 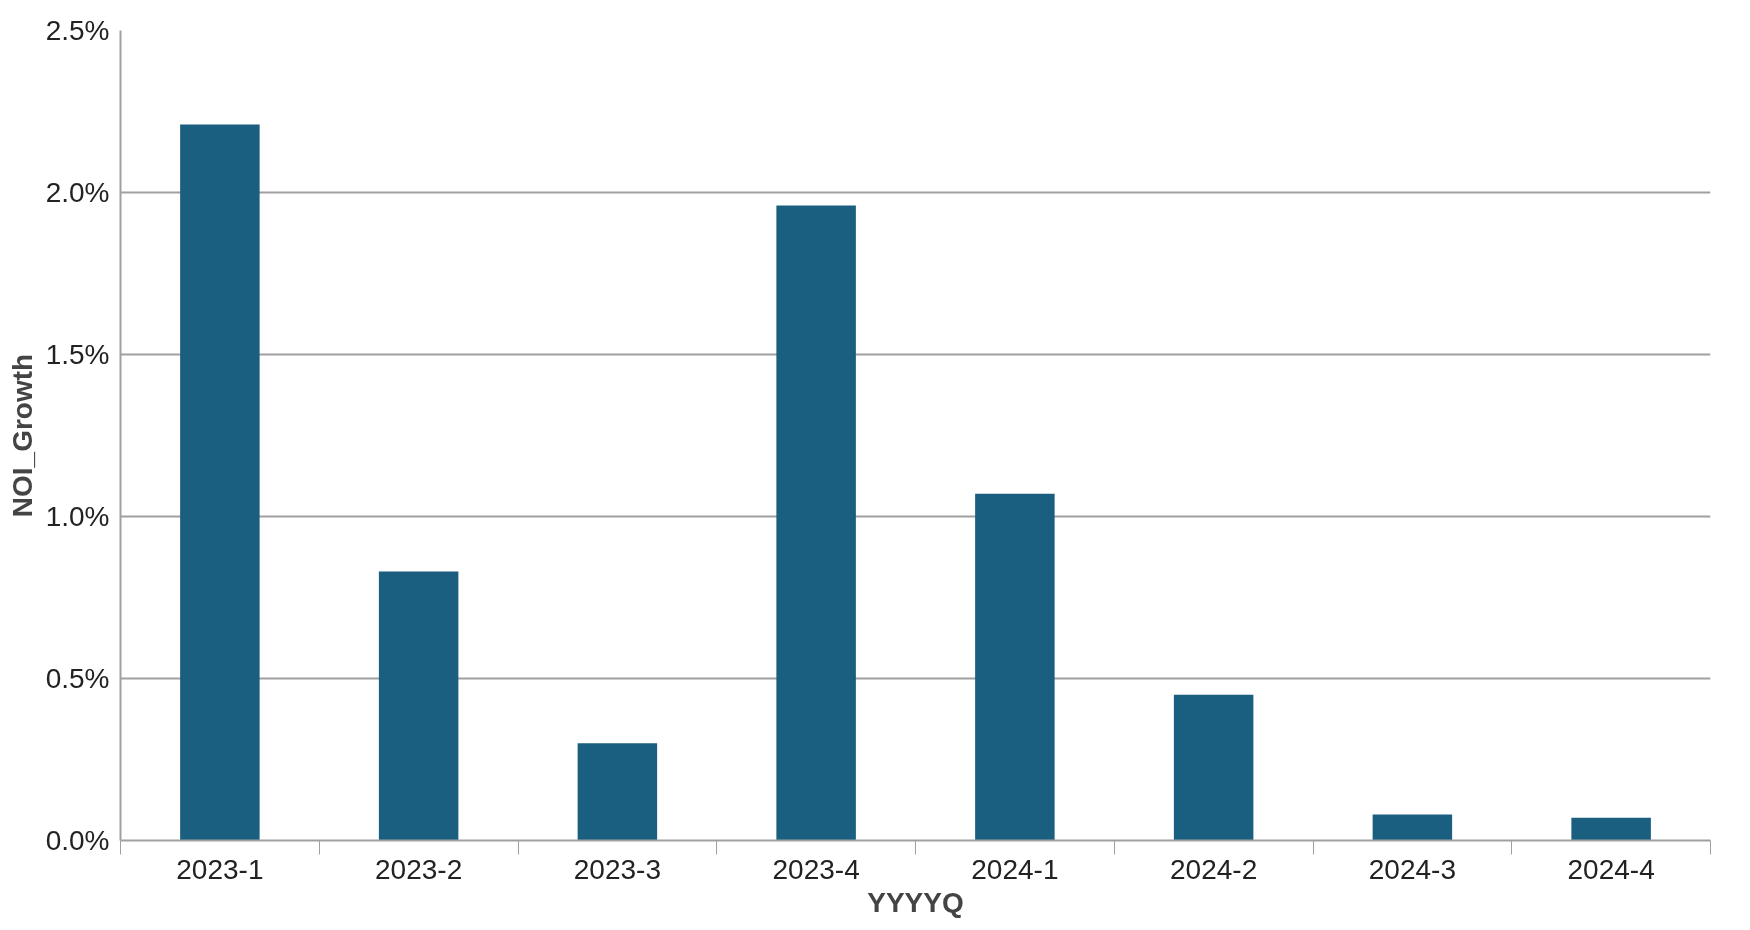 What do you see at coordinates (77, 678) in the screenshot?
I see `y-tick-label: 0.5%` at bounding box center [77, 678].